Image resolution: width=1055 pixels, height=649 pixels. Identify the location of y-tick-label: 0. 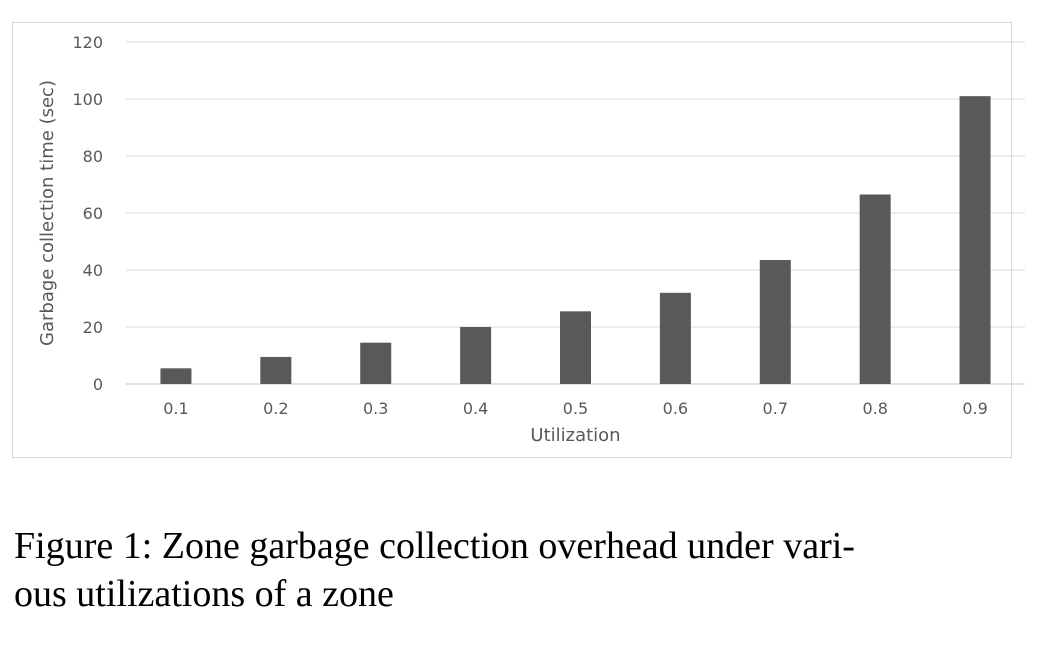
(98, 384).